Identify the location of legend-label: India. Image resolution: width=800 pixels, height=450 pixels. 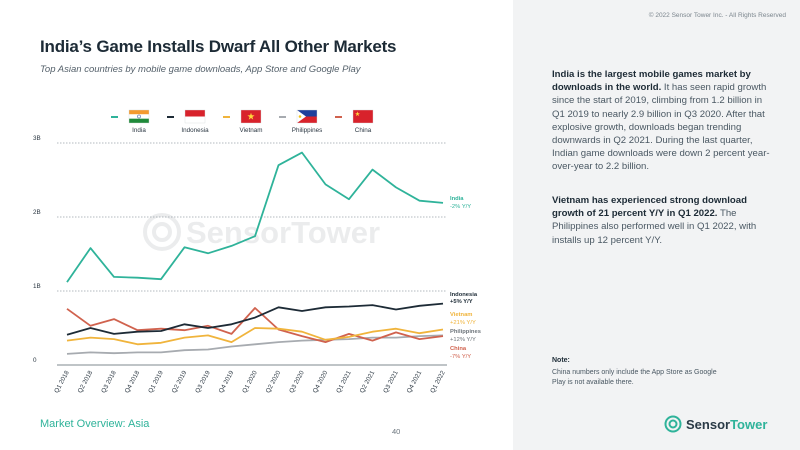
(139, 130).